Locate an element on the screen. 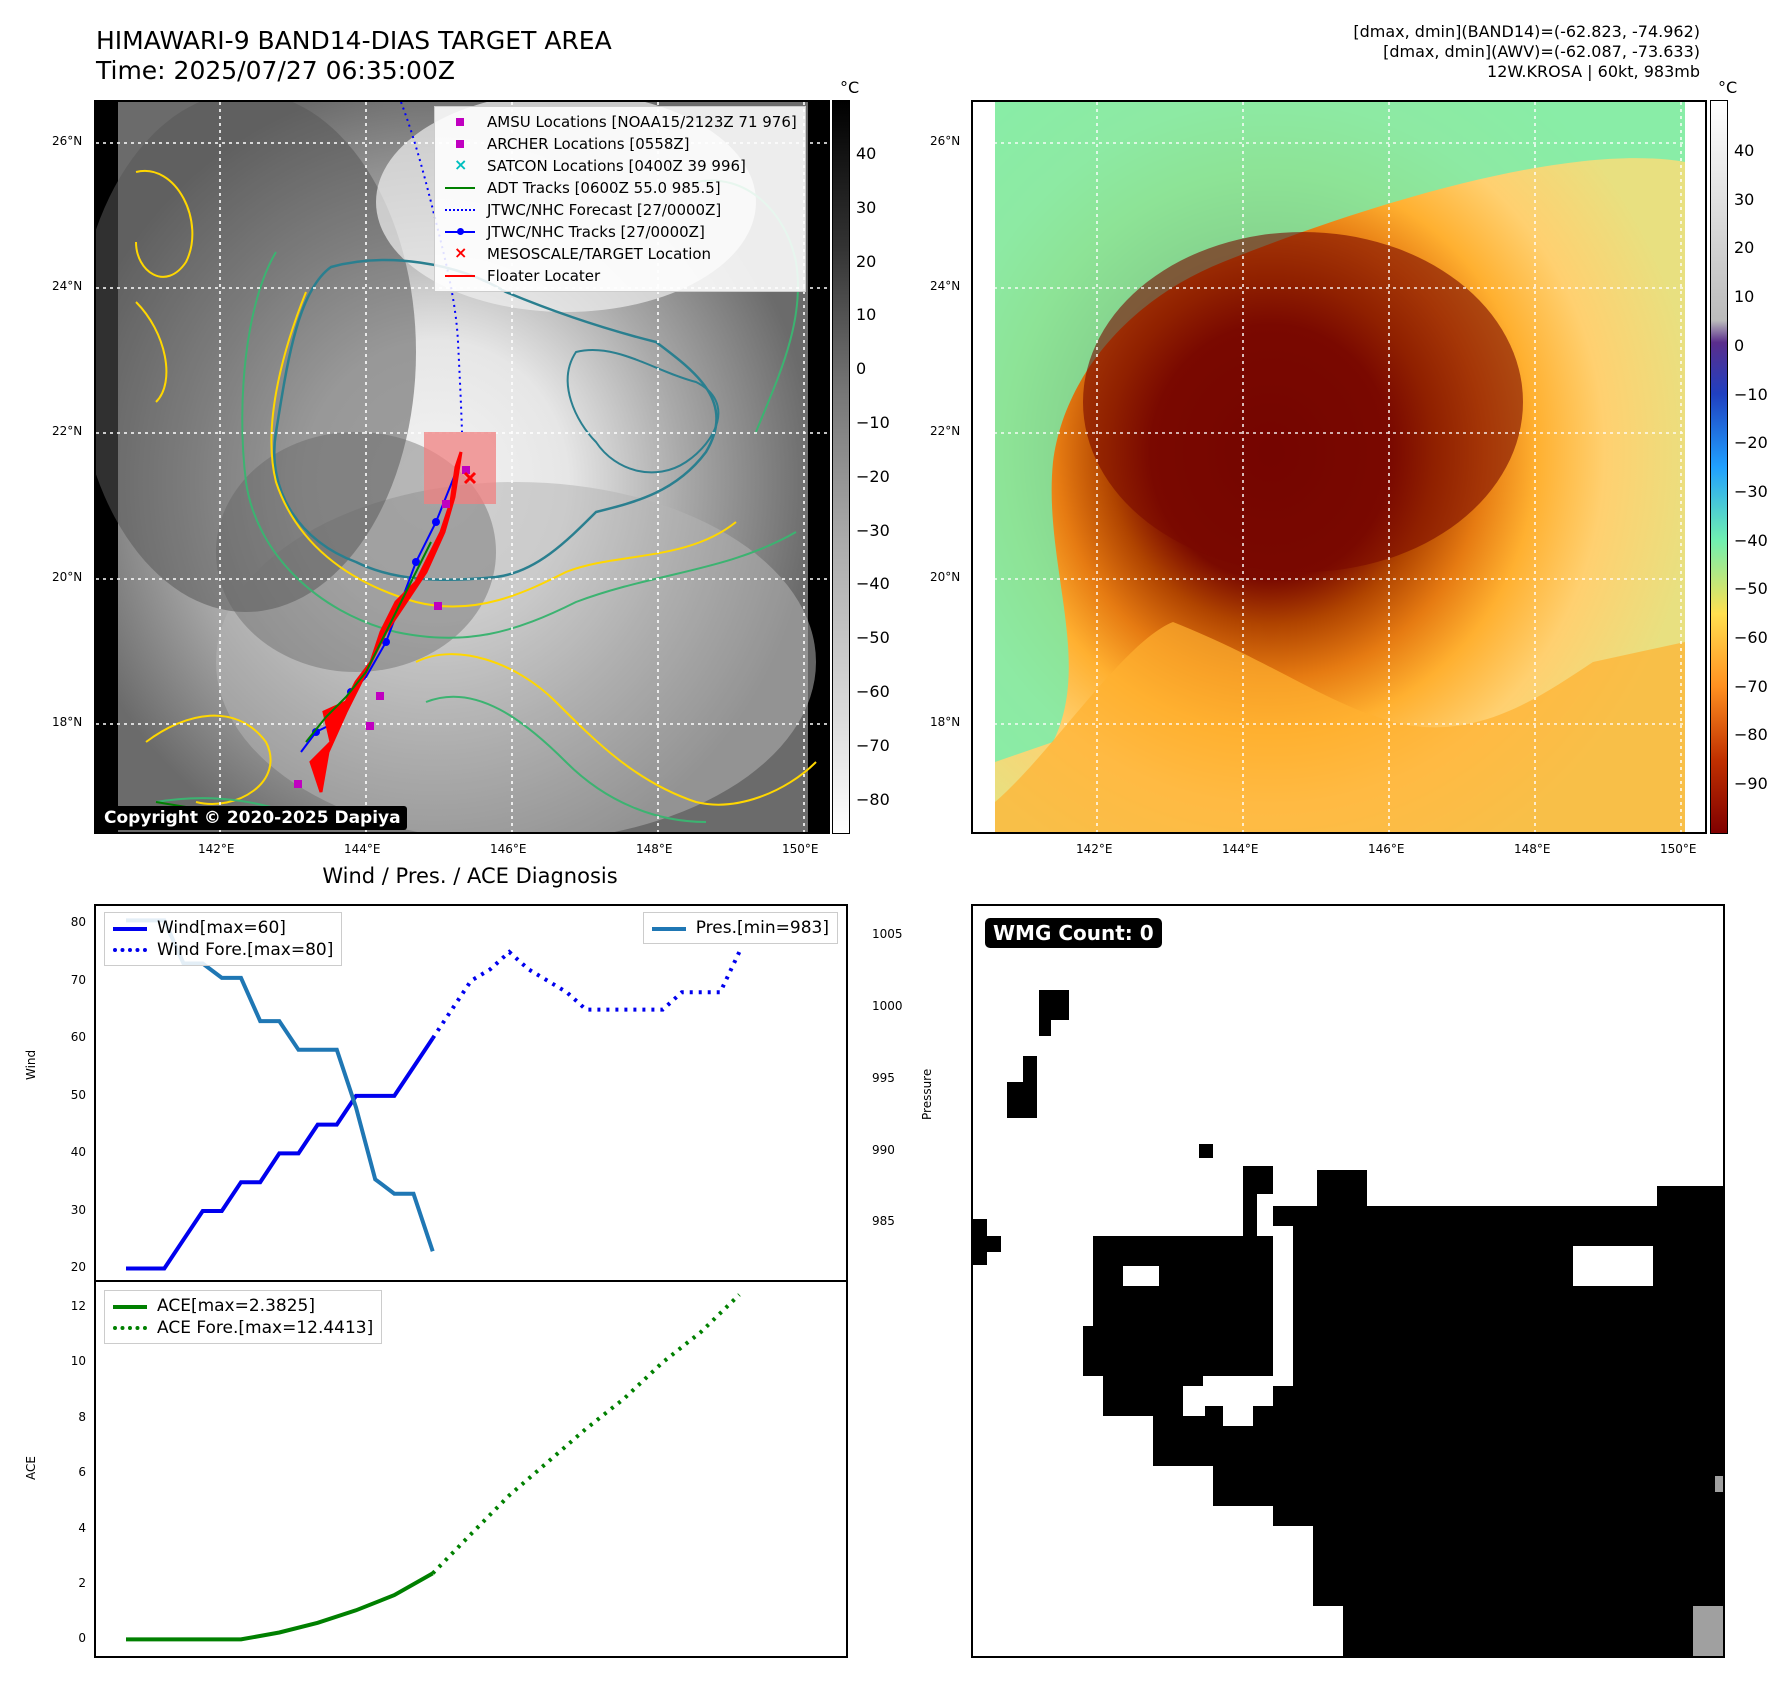 The width and height of the screenshot is (1788, 1690). legend-entry: × MESOSCALE/TARGET Location is located at coordinates (583, 253).